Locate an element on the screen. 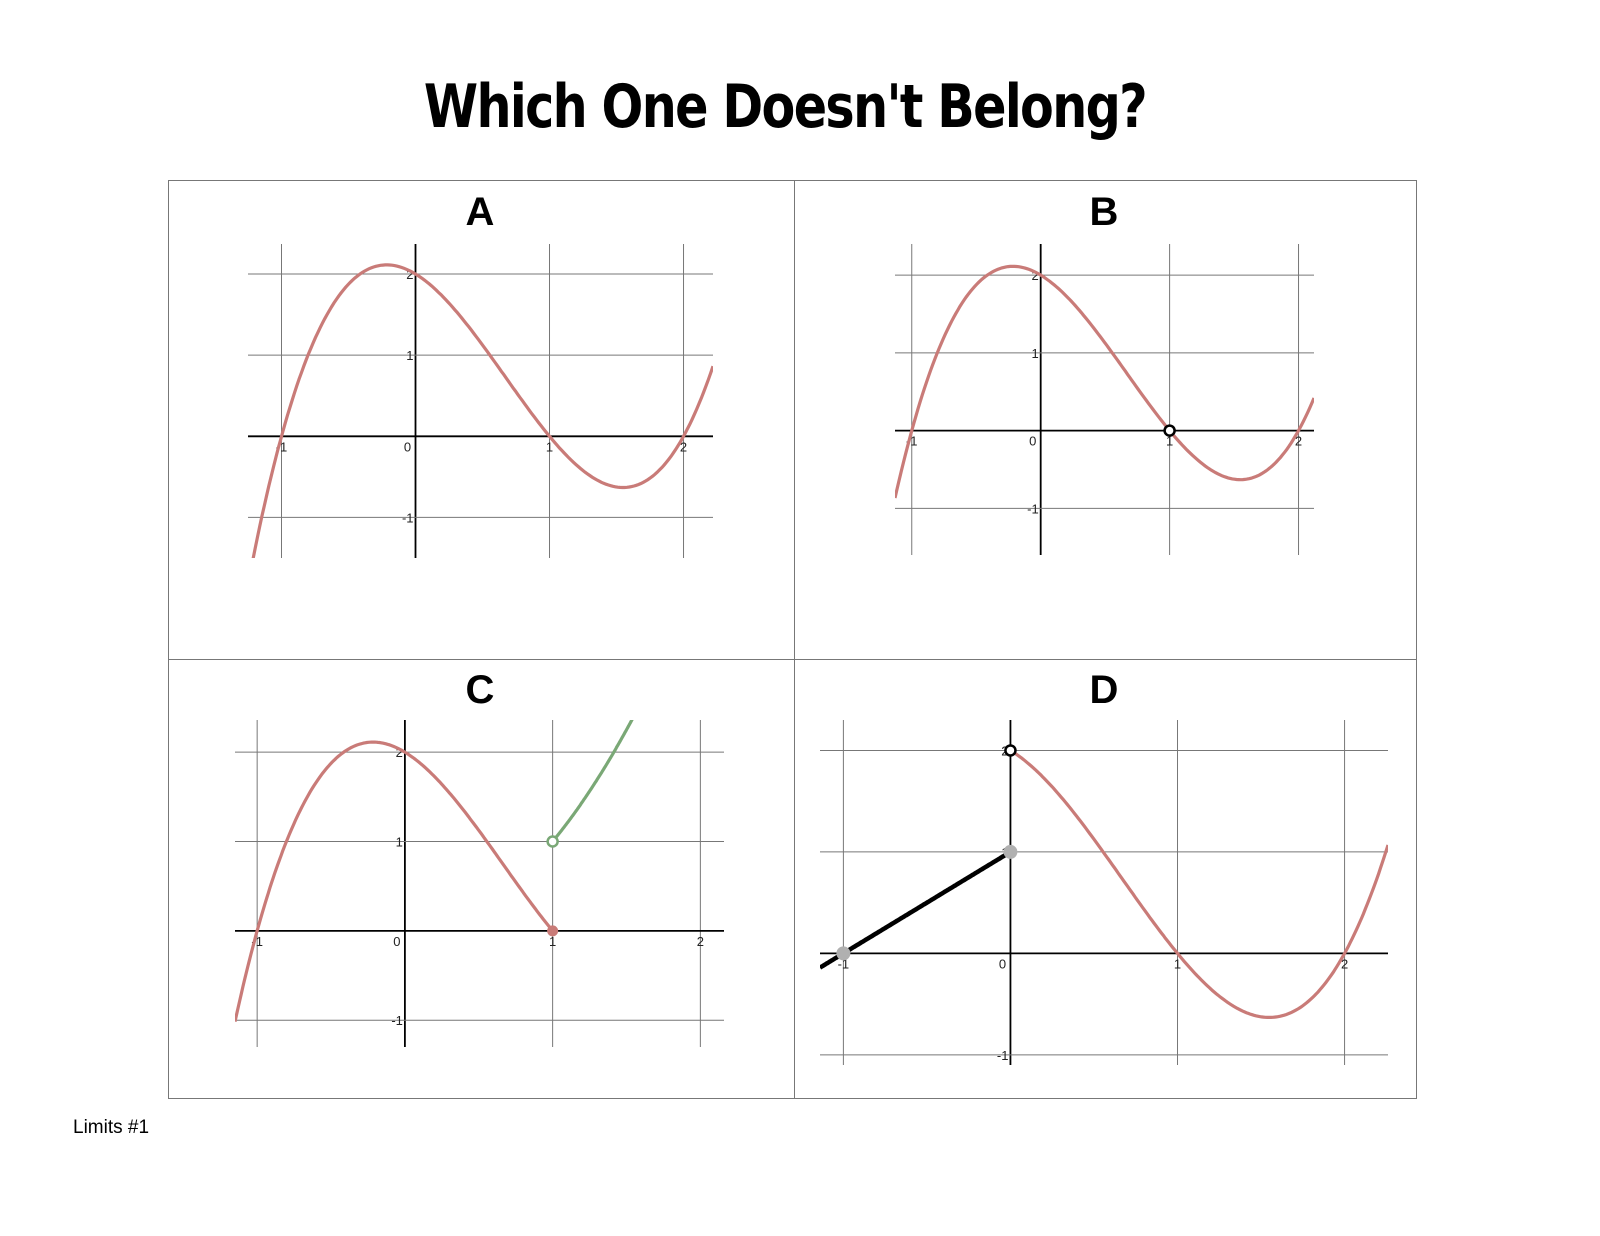  panel-label-a: A is located at coordinates (480, 212).